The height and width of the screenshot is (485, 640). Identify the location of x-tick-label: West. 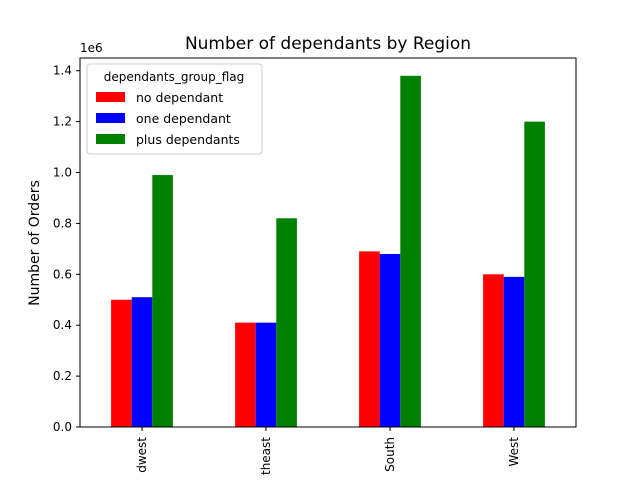
(514, 452).